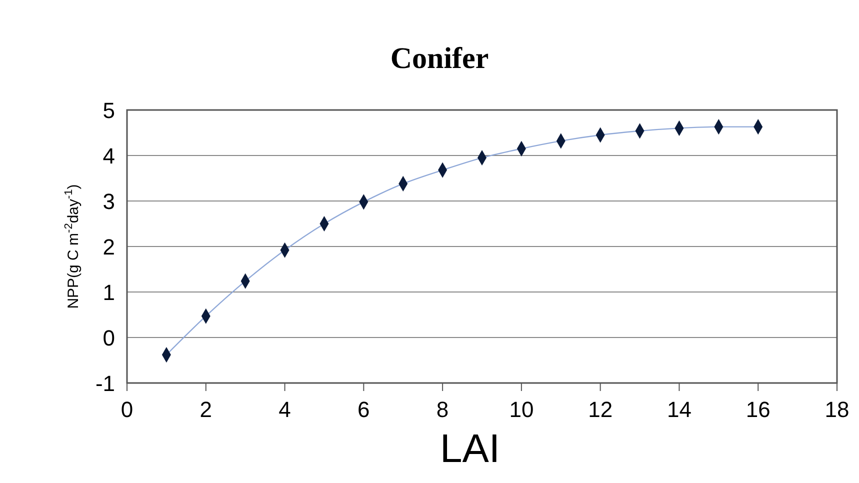  Describe the element at coordinates (837, 409) in the screenshot. I see `x-tick-label: 18` at that location.